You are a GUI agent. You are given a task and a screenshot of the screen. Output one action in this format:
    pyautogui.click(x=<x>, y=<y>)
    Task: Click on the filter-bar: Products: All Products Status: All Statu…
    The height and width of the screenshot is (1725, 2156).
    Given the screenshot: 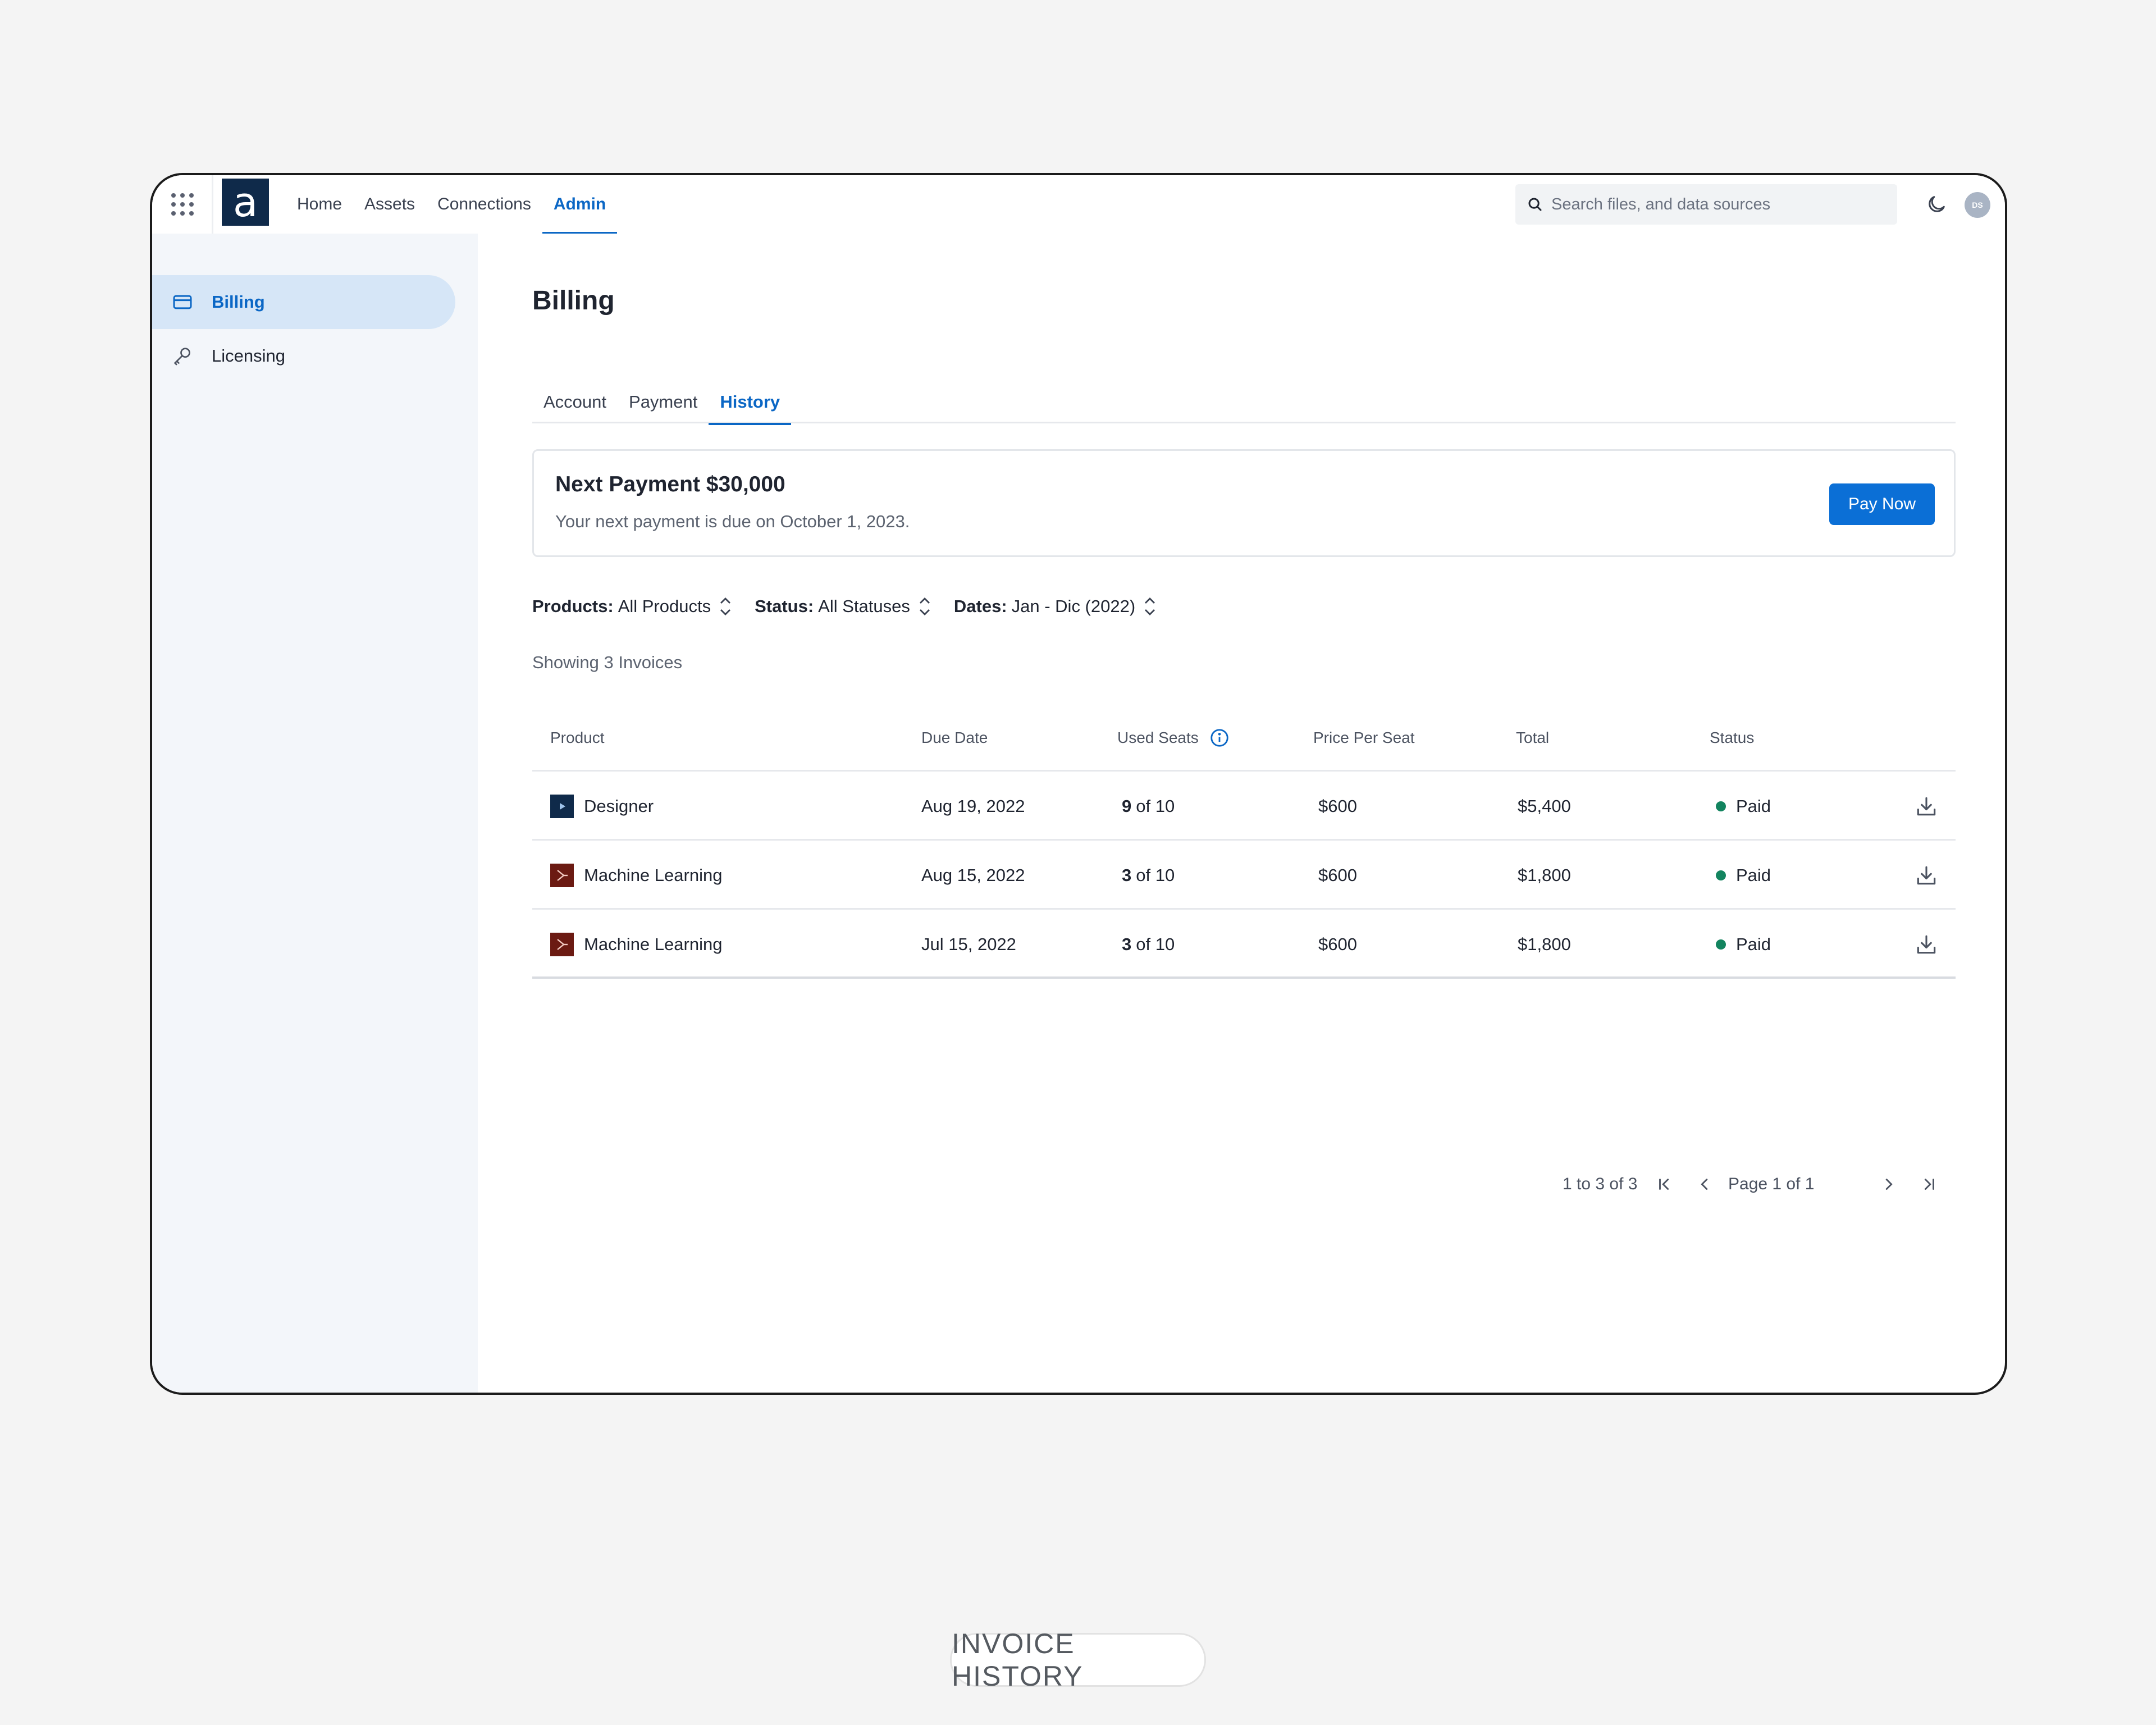 What is the action you would take?
    pyautogui.click(x=855, y=606)
    